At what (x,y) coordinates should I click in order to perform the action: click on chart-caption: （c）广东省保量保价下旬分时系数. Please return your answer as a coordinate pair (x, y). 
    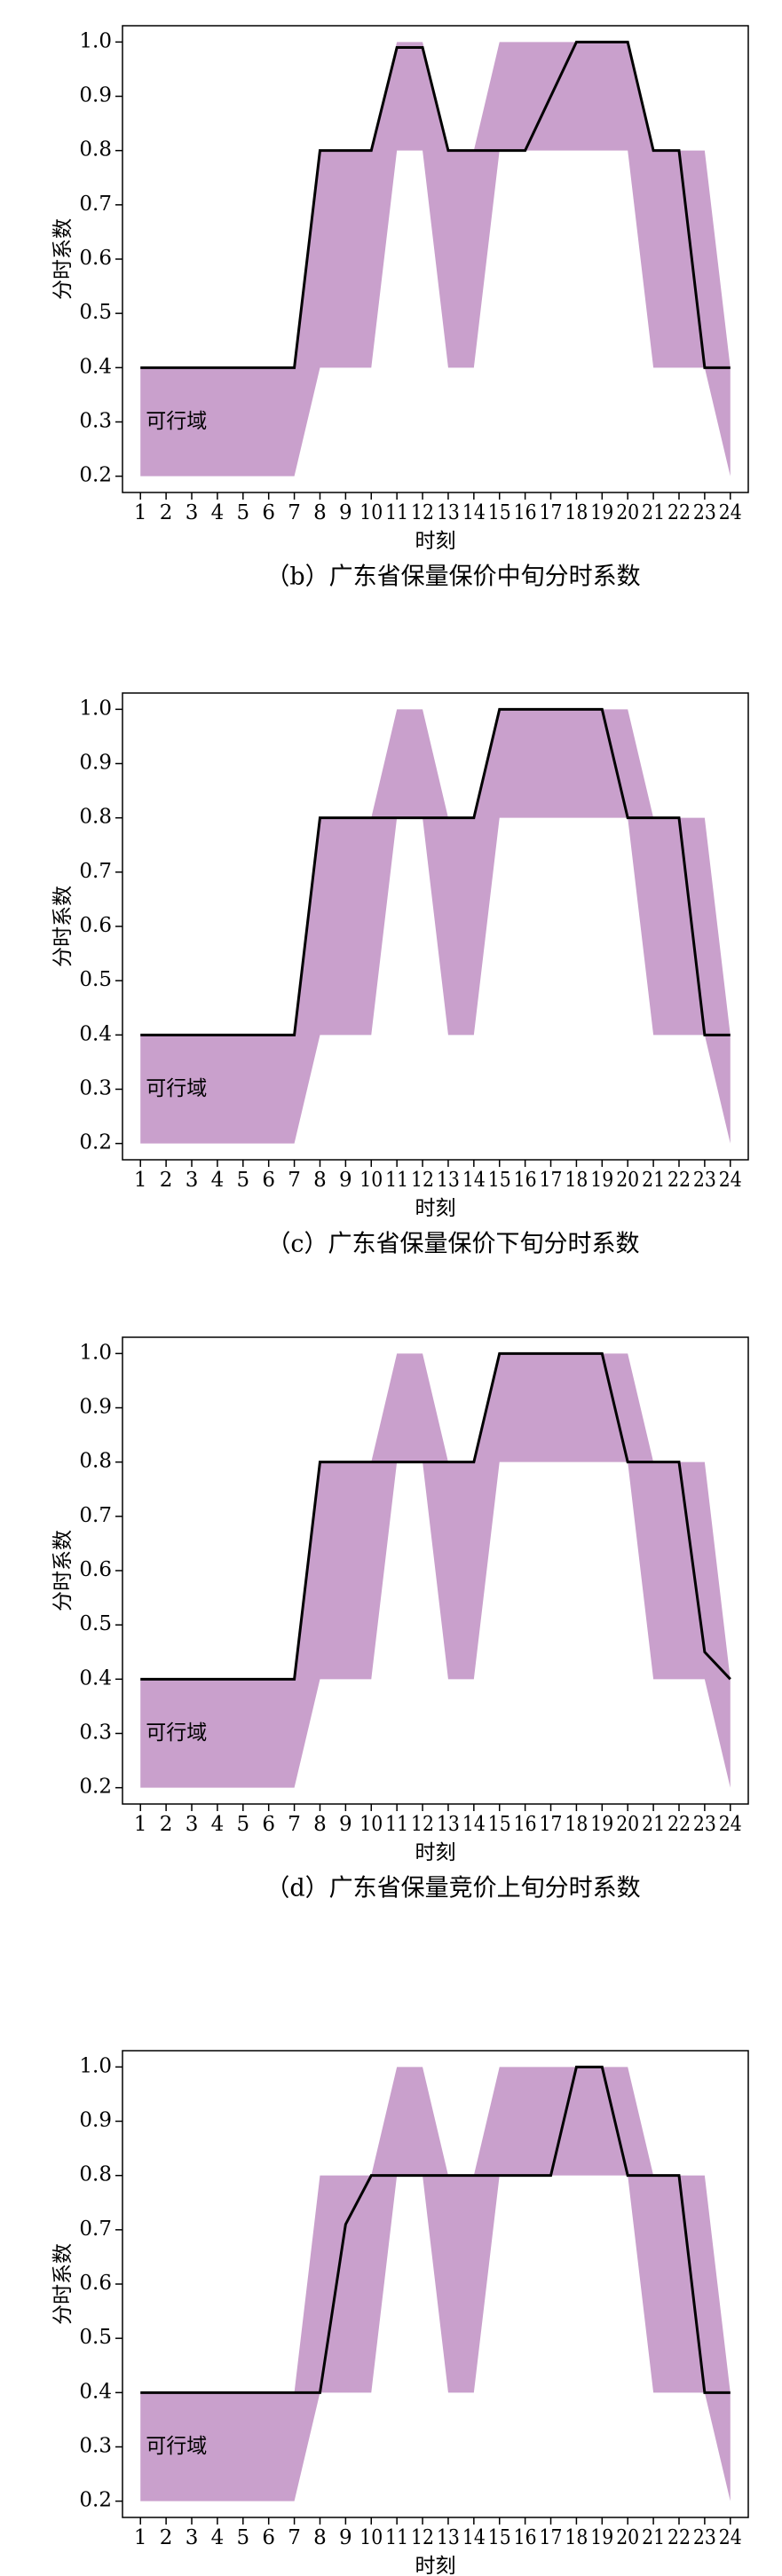
    Looking at the image, I should click on (452, 1244).